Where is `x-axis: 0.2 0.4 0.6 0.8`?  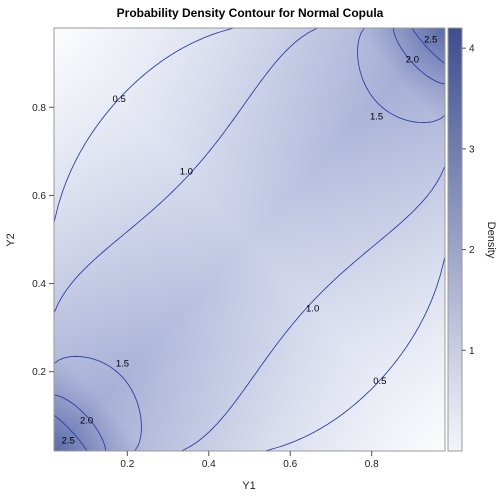
x-axis: 0.2 0.4 0.6 0.8 is located at coordinates (249, 460).